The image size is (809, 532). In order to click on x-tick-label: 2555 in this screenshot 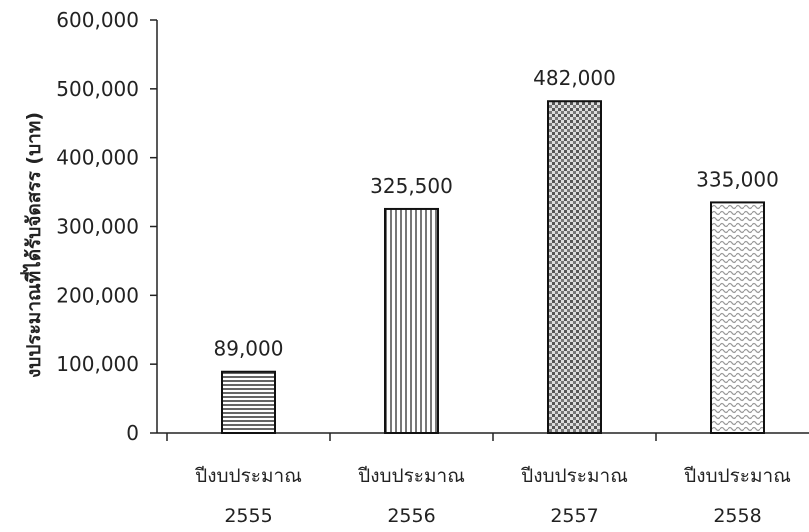, I will do `click(248, 516)`.